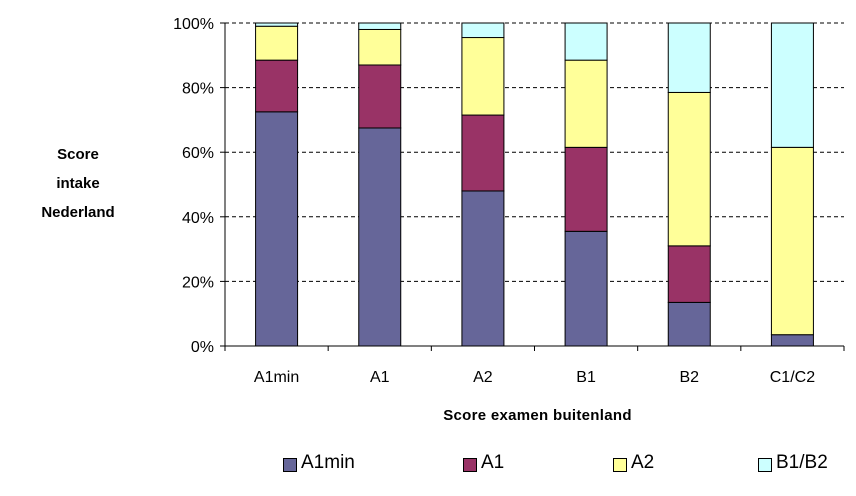 The image size is (856, 496). Describe the element at coordinates (428, 467) in the screenshot. I see `legend: A1min A1 A2 B1/B2` at that location.